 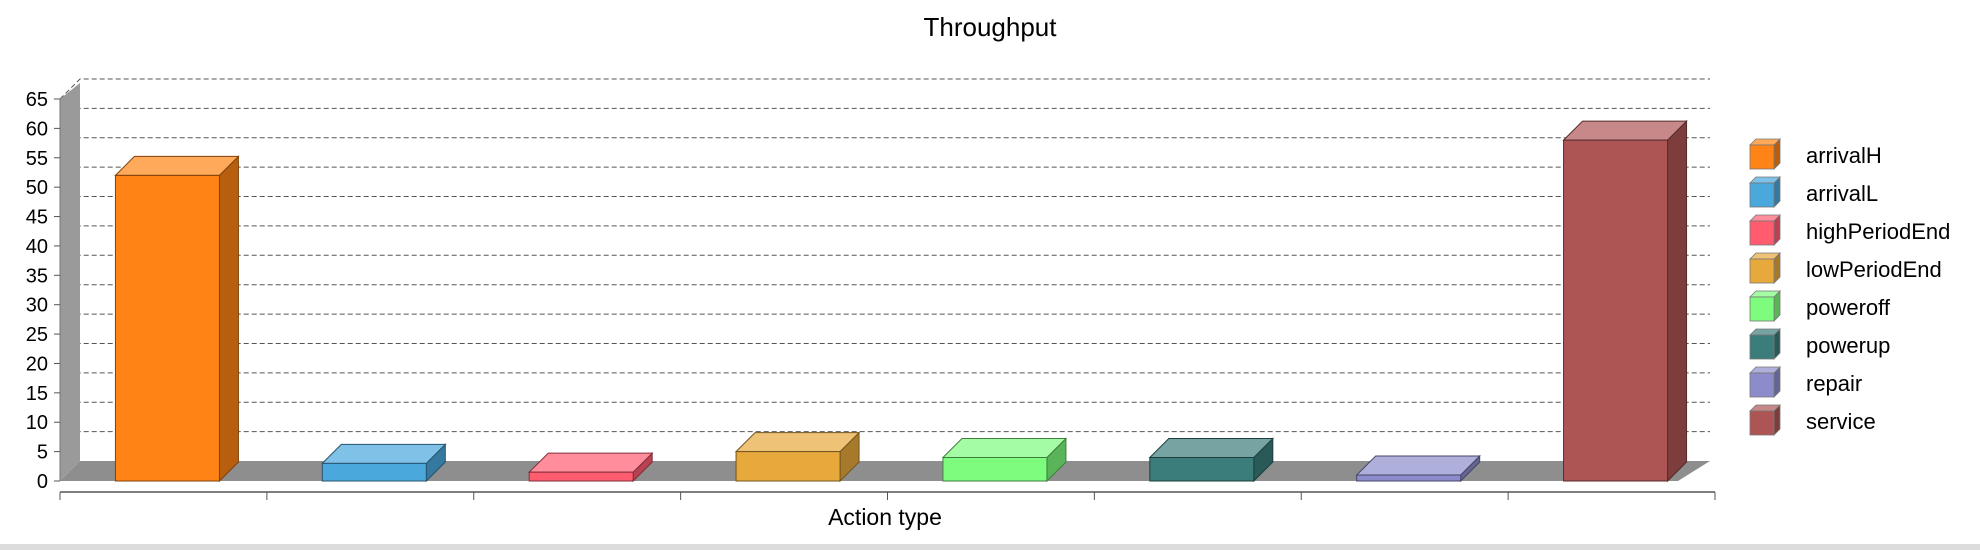 What do you see at coordinates (37, 188) in the screenshot?
I see `y-tick-label: 50` at bounding box center [37, 188].